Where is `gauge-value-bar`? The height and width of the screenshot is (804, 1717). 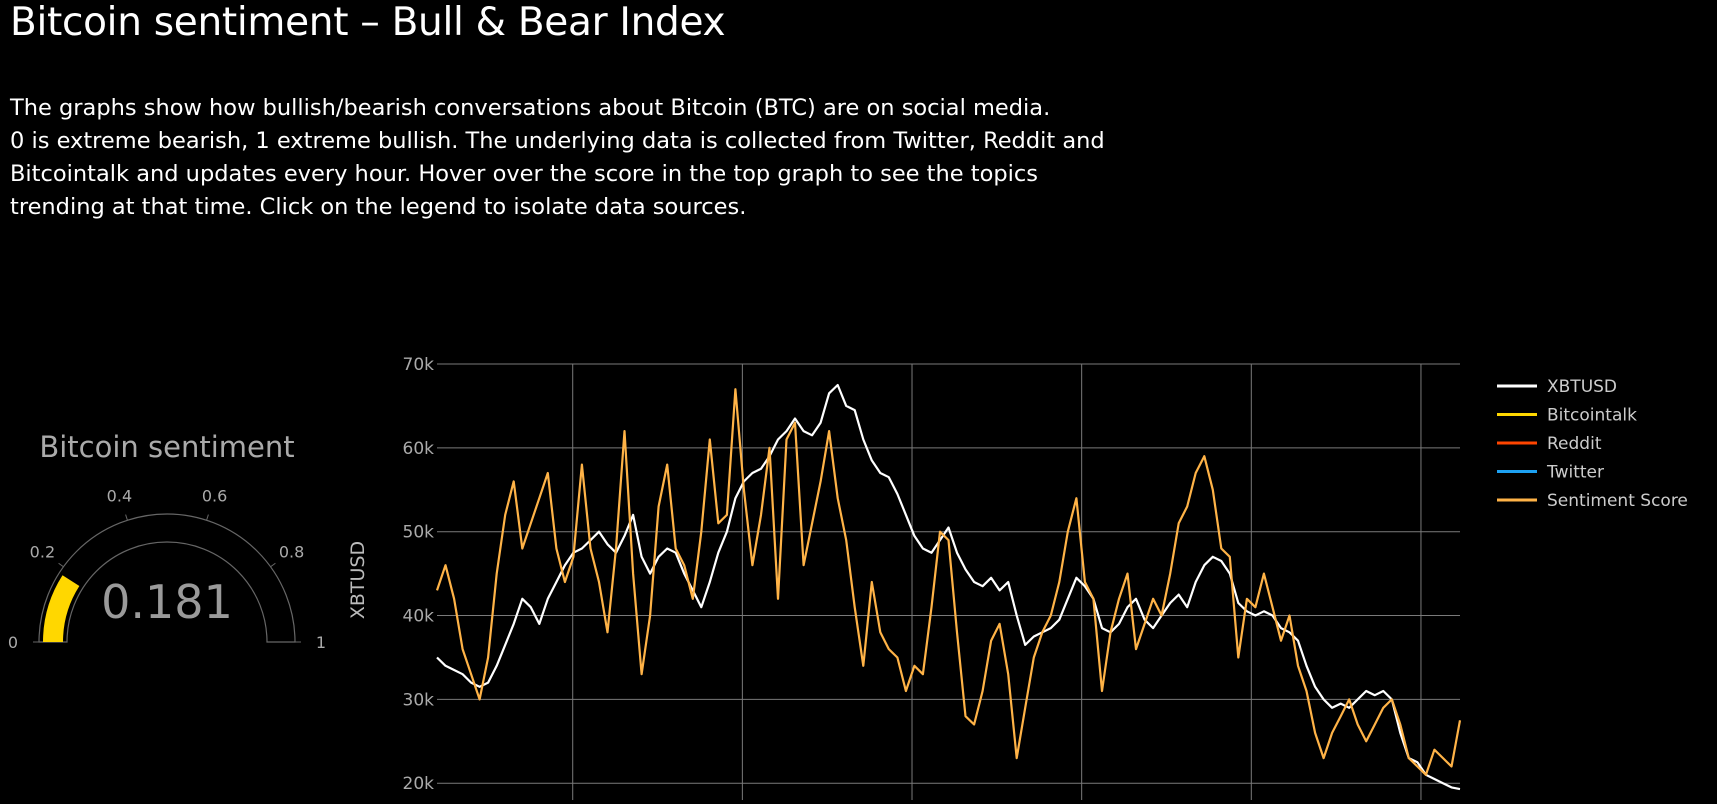
gauge-value-bar is located at coordinates (61, 608).